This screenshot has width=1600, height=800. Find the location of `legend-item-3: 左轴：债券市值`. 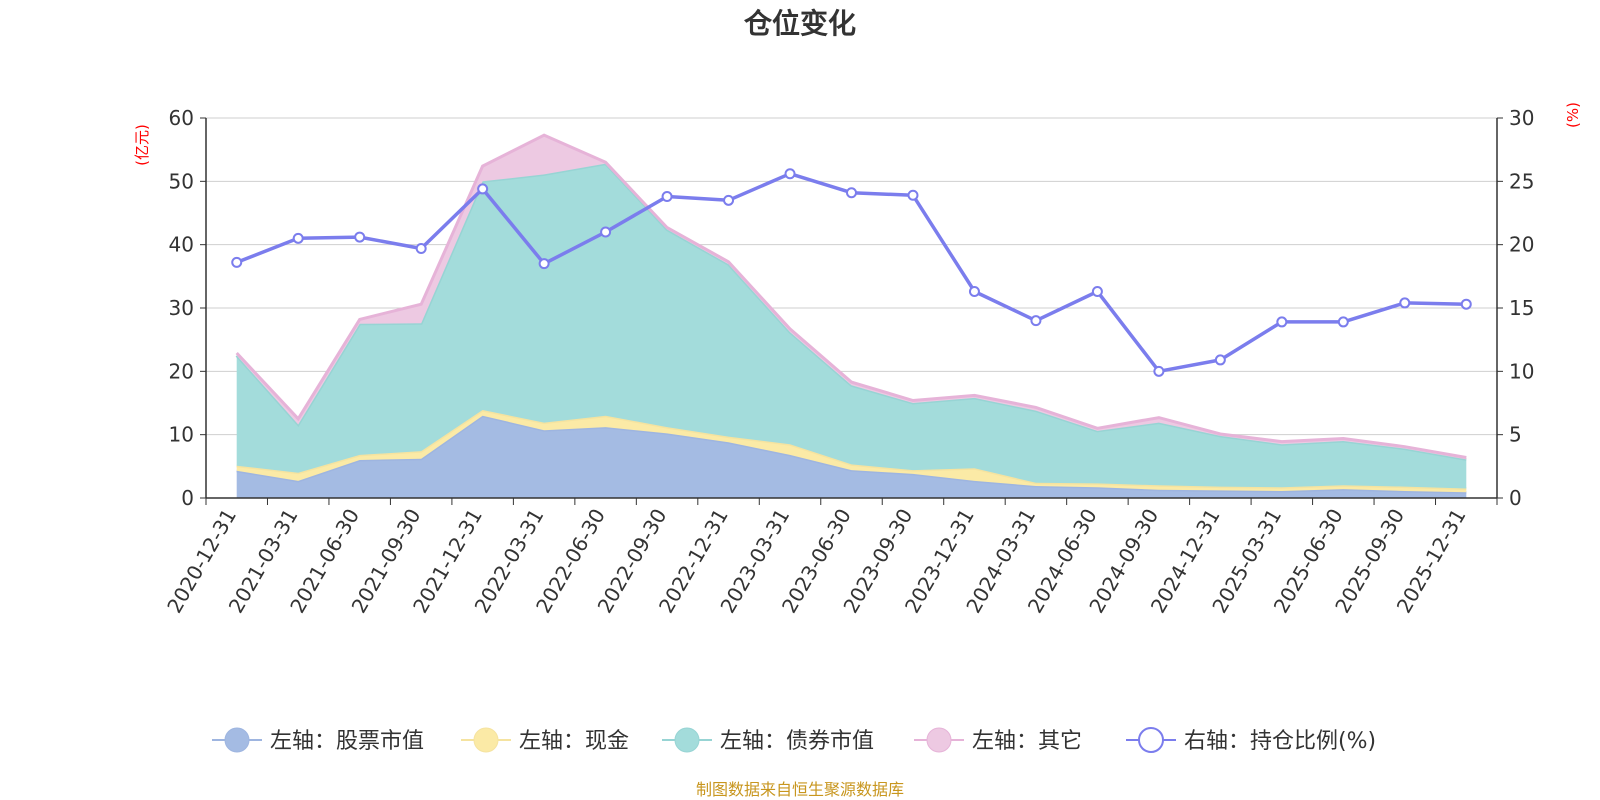

legend-item-3: 左轴：债券市值 is located at coordinates (768, 740).